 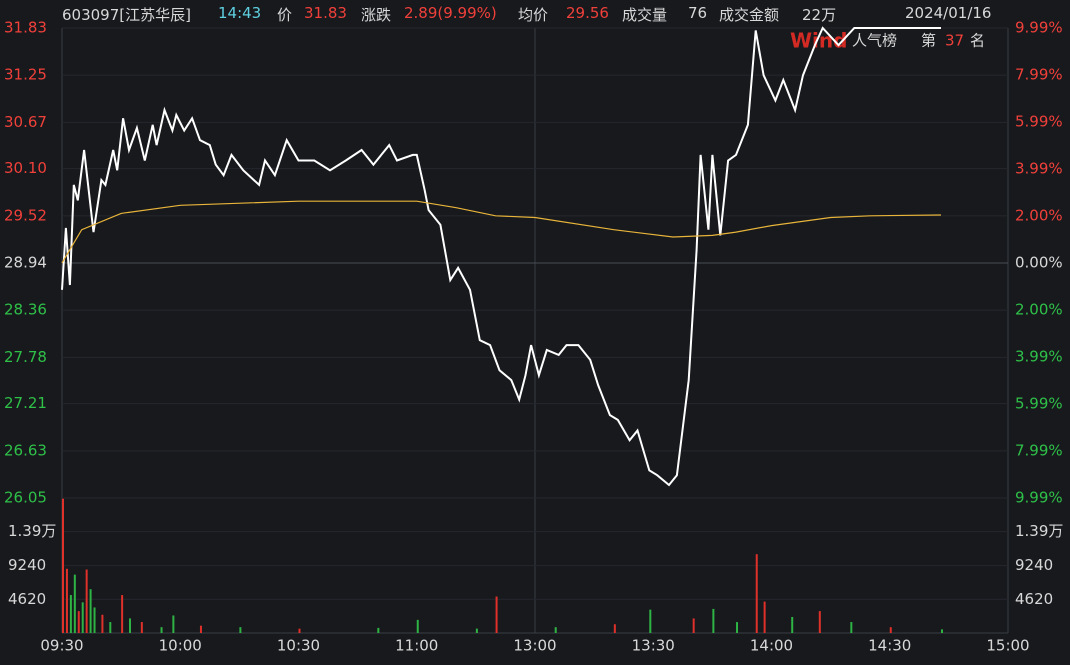 What do you see at coordinates (25, 263) in the screenshot?
I see `y-tick-label: 28.94` at bounding box center [25, 263].